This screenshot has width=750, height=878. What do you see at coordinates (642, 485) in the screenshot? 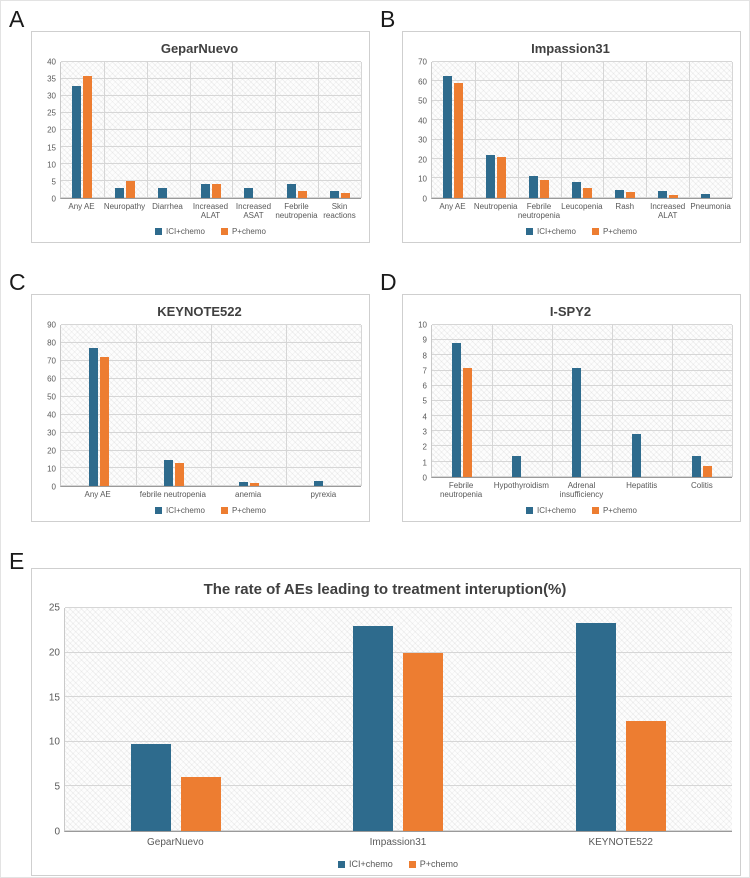
I see `x-tick-label: Hepatitis` at bounding box center [642, 485].